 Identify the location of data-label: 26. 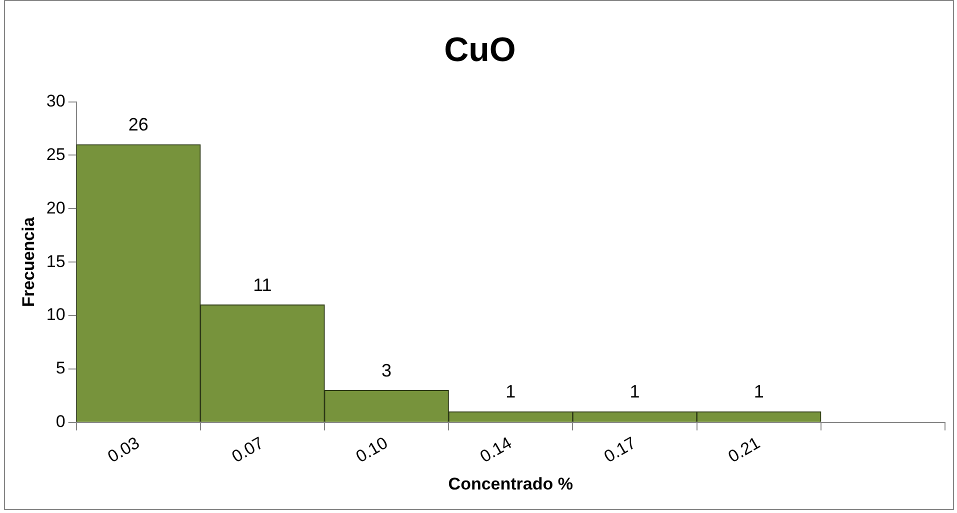
(138, 124).